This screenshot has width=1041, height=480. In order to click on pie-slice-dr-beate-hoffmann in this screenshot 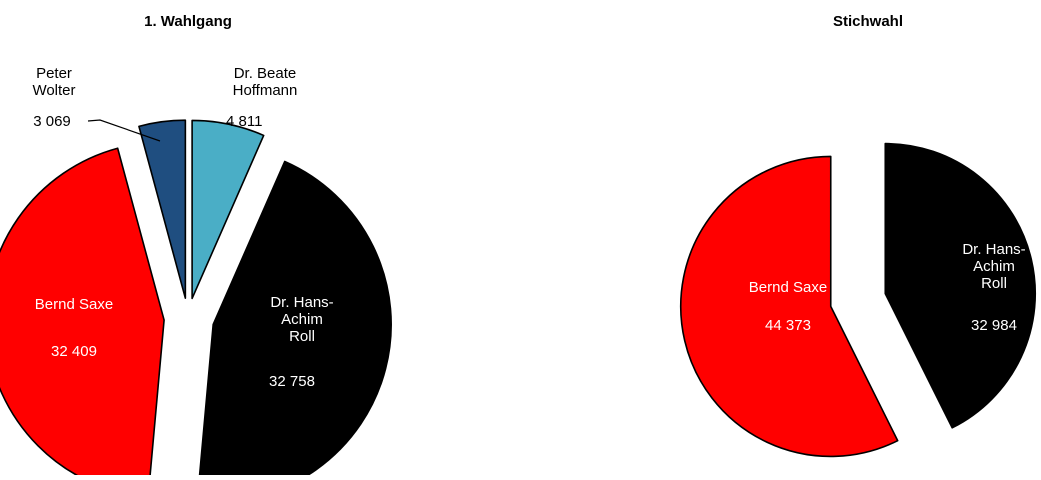, I will do `click(228, 209)`.